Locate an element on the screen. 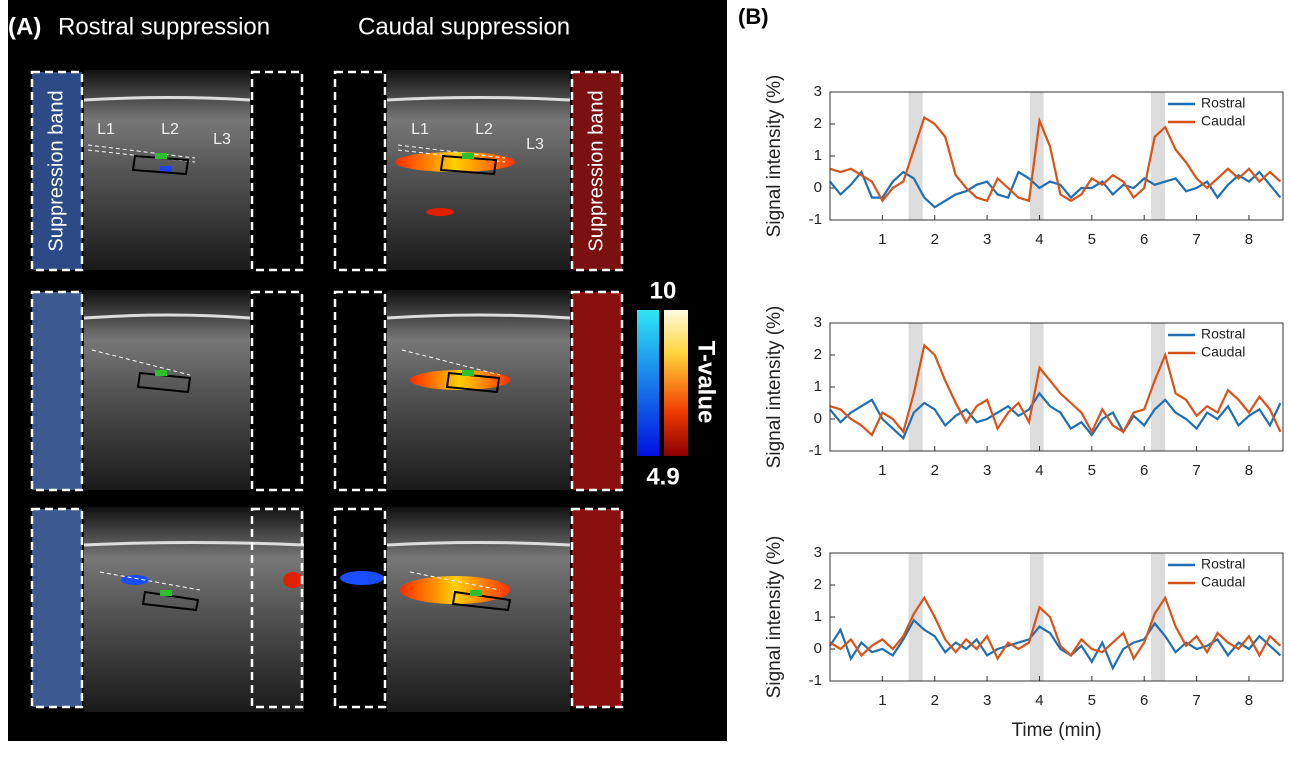 The width and height of the screenshot is (1289, 761). colorbar-min: 4.9 is located at coordinates (662, 476).